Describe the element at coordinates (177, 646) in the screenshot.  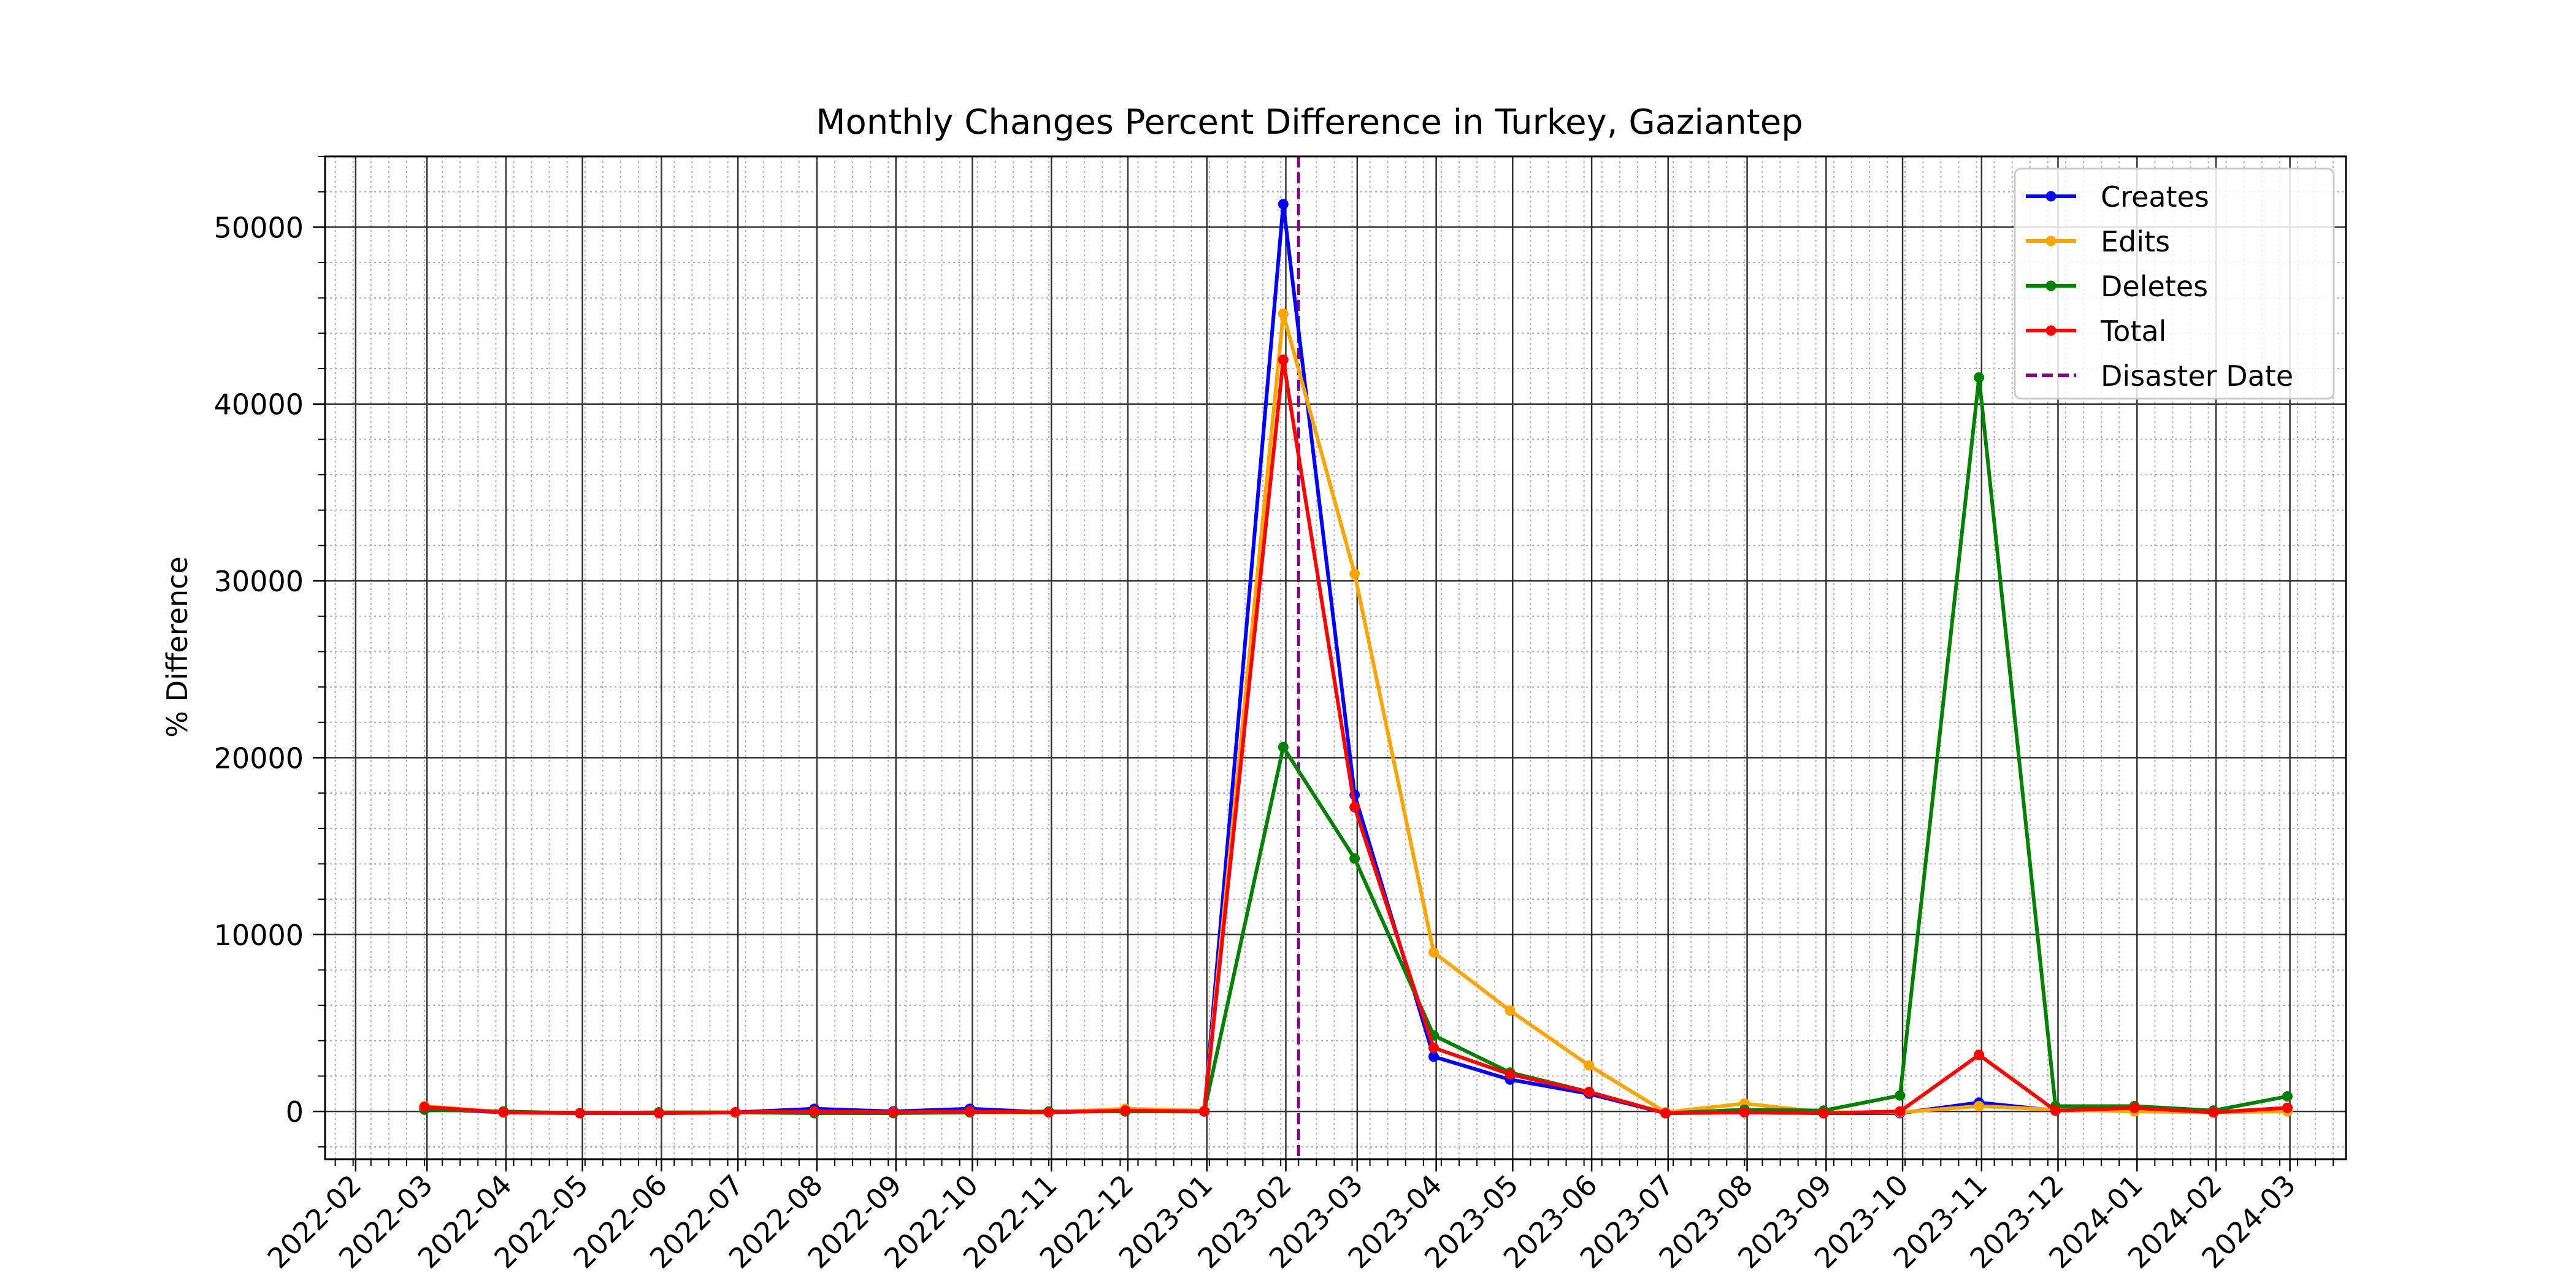
I see `y-axis-label: % Difference` at that location.